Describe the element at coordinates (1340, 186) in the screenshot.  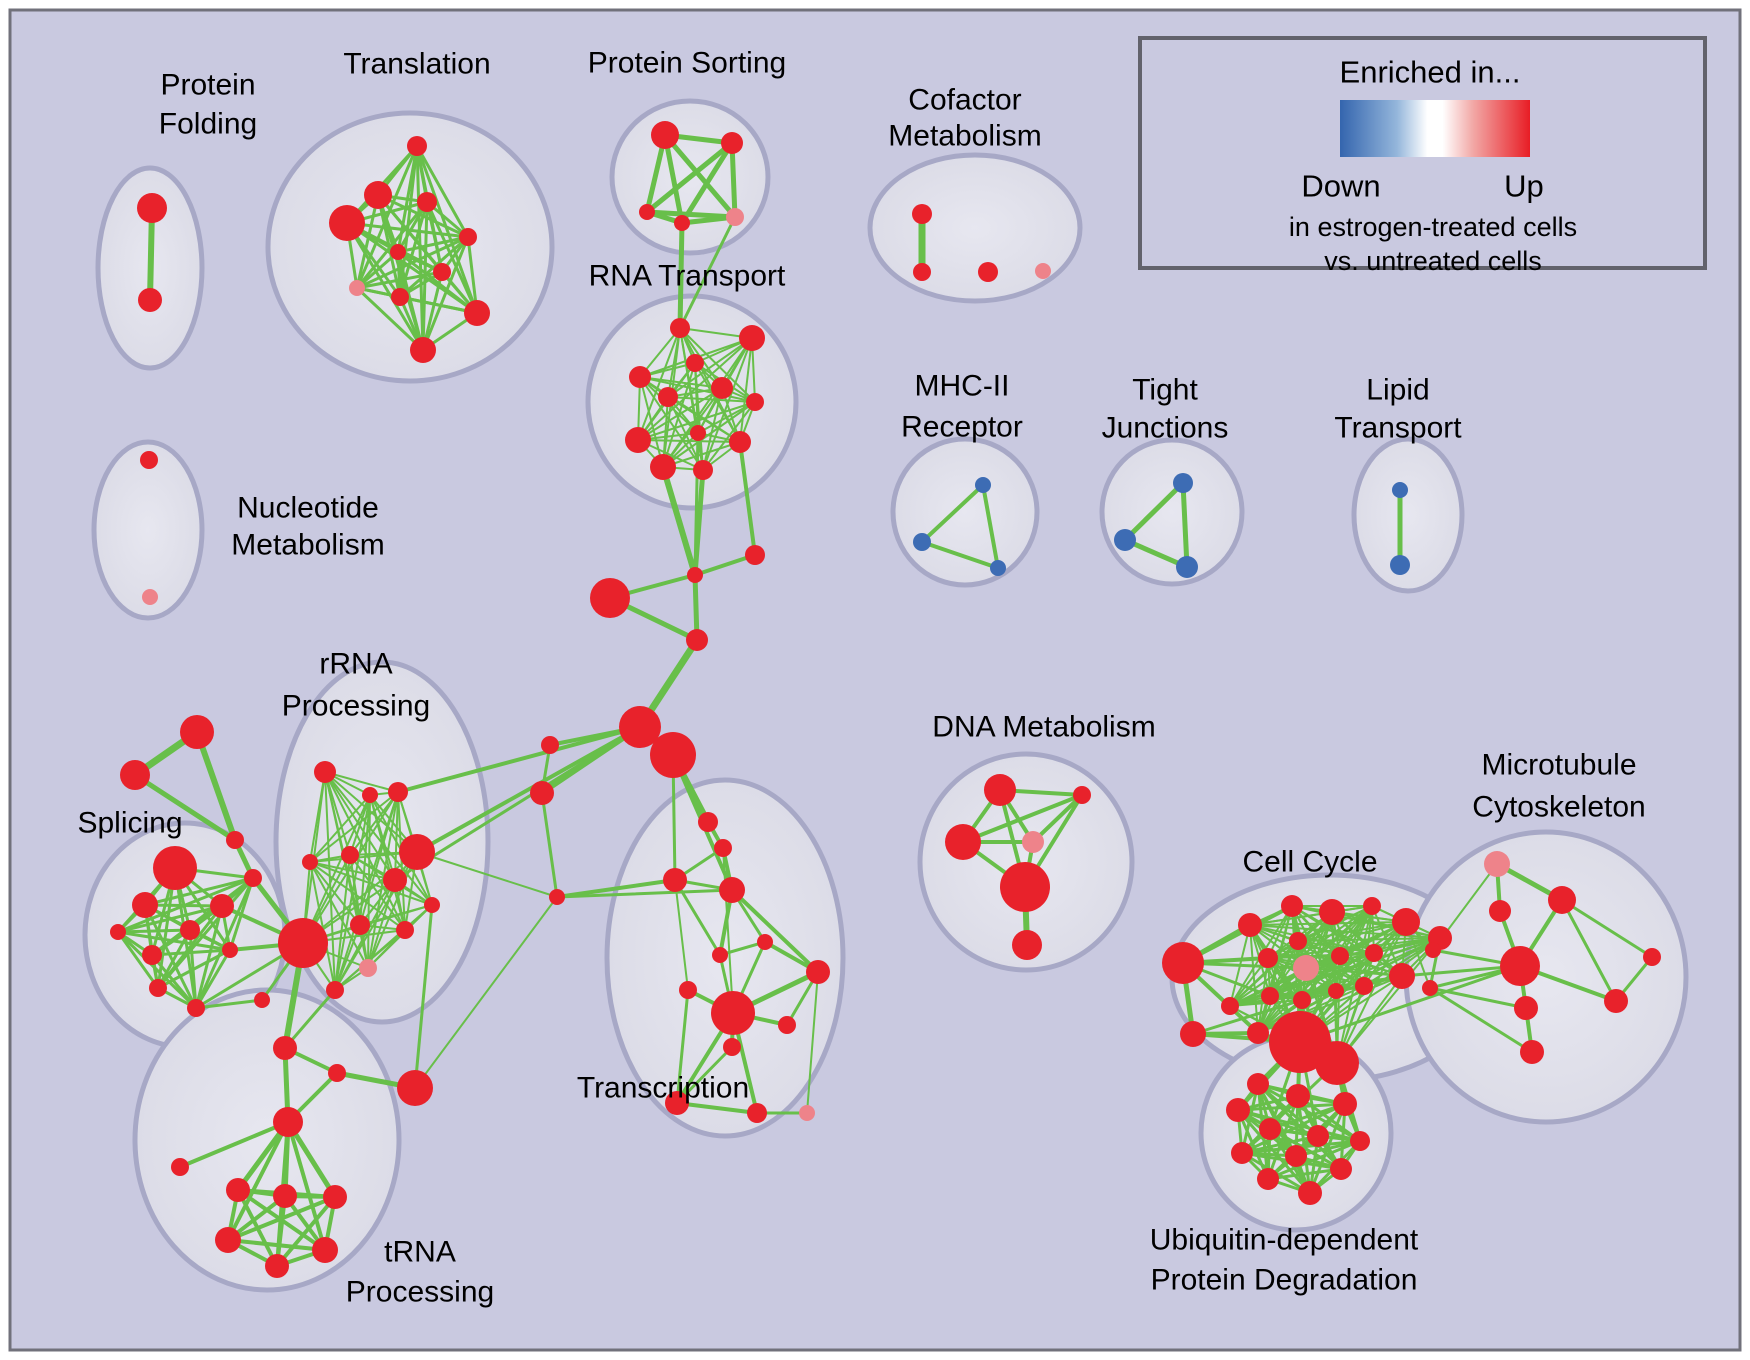
I see `legend-down-label: Down` at that location.